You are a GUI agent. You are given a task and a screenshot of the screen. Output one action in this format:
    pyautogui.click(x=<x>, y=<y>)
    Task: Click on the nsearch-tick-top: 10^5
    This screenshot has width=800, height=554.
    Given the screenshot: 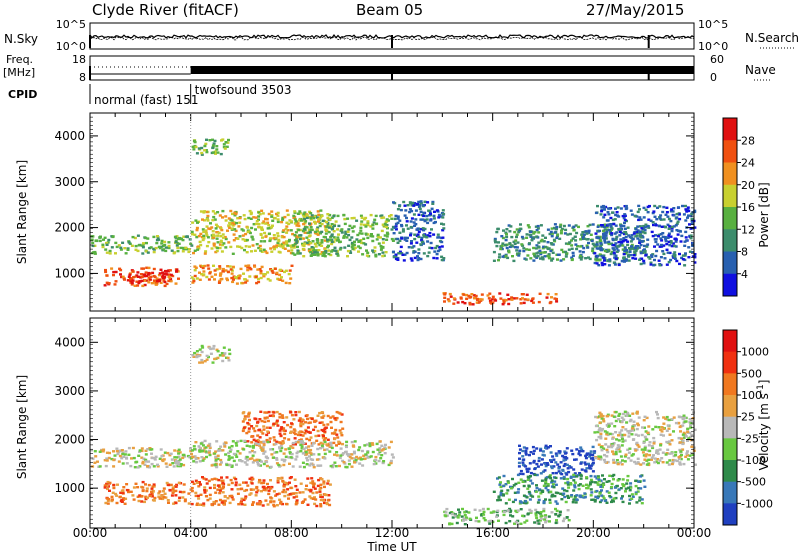 What is the action you would take?
    pyautogui.click(x=713, y=24)
    